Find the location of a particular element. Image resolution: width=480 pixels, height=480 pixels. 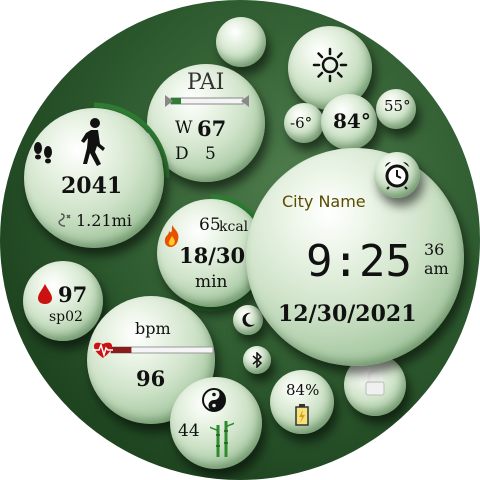

small-decor-bubble is located at coordinates (241, 42).